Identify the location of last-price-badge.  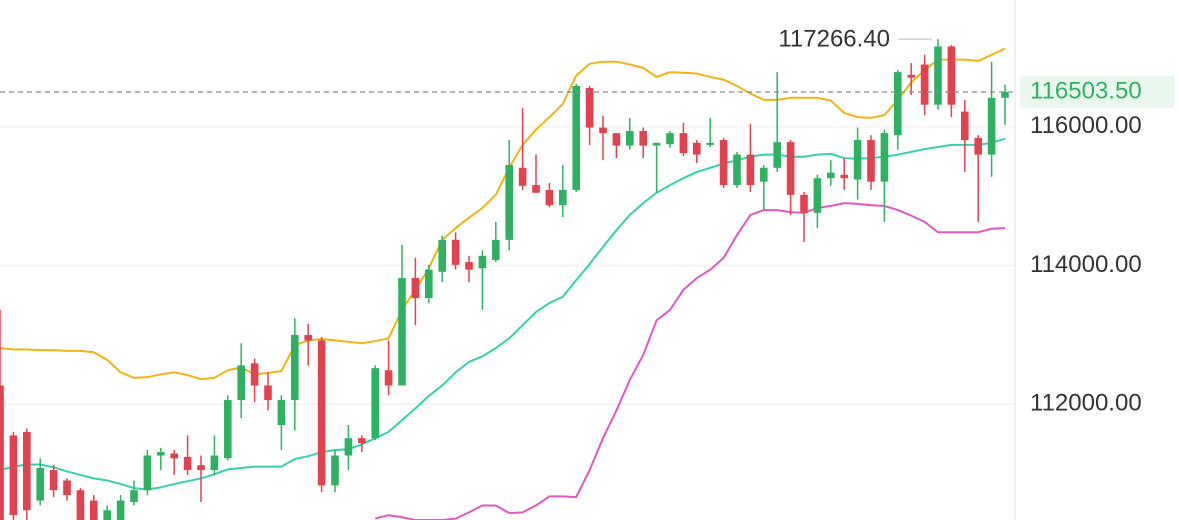
(1097, 91).